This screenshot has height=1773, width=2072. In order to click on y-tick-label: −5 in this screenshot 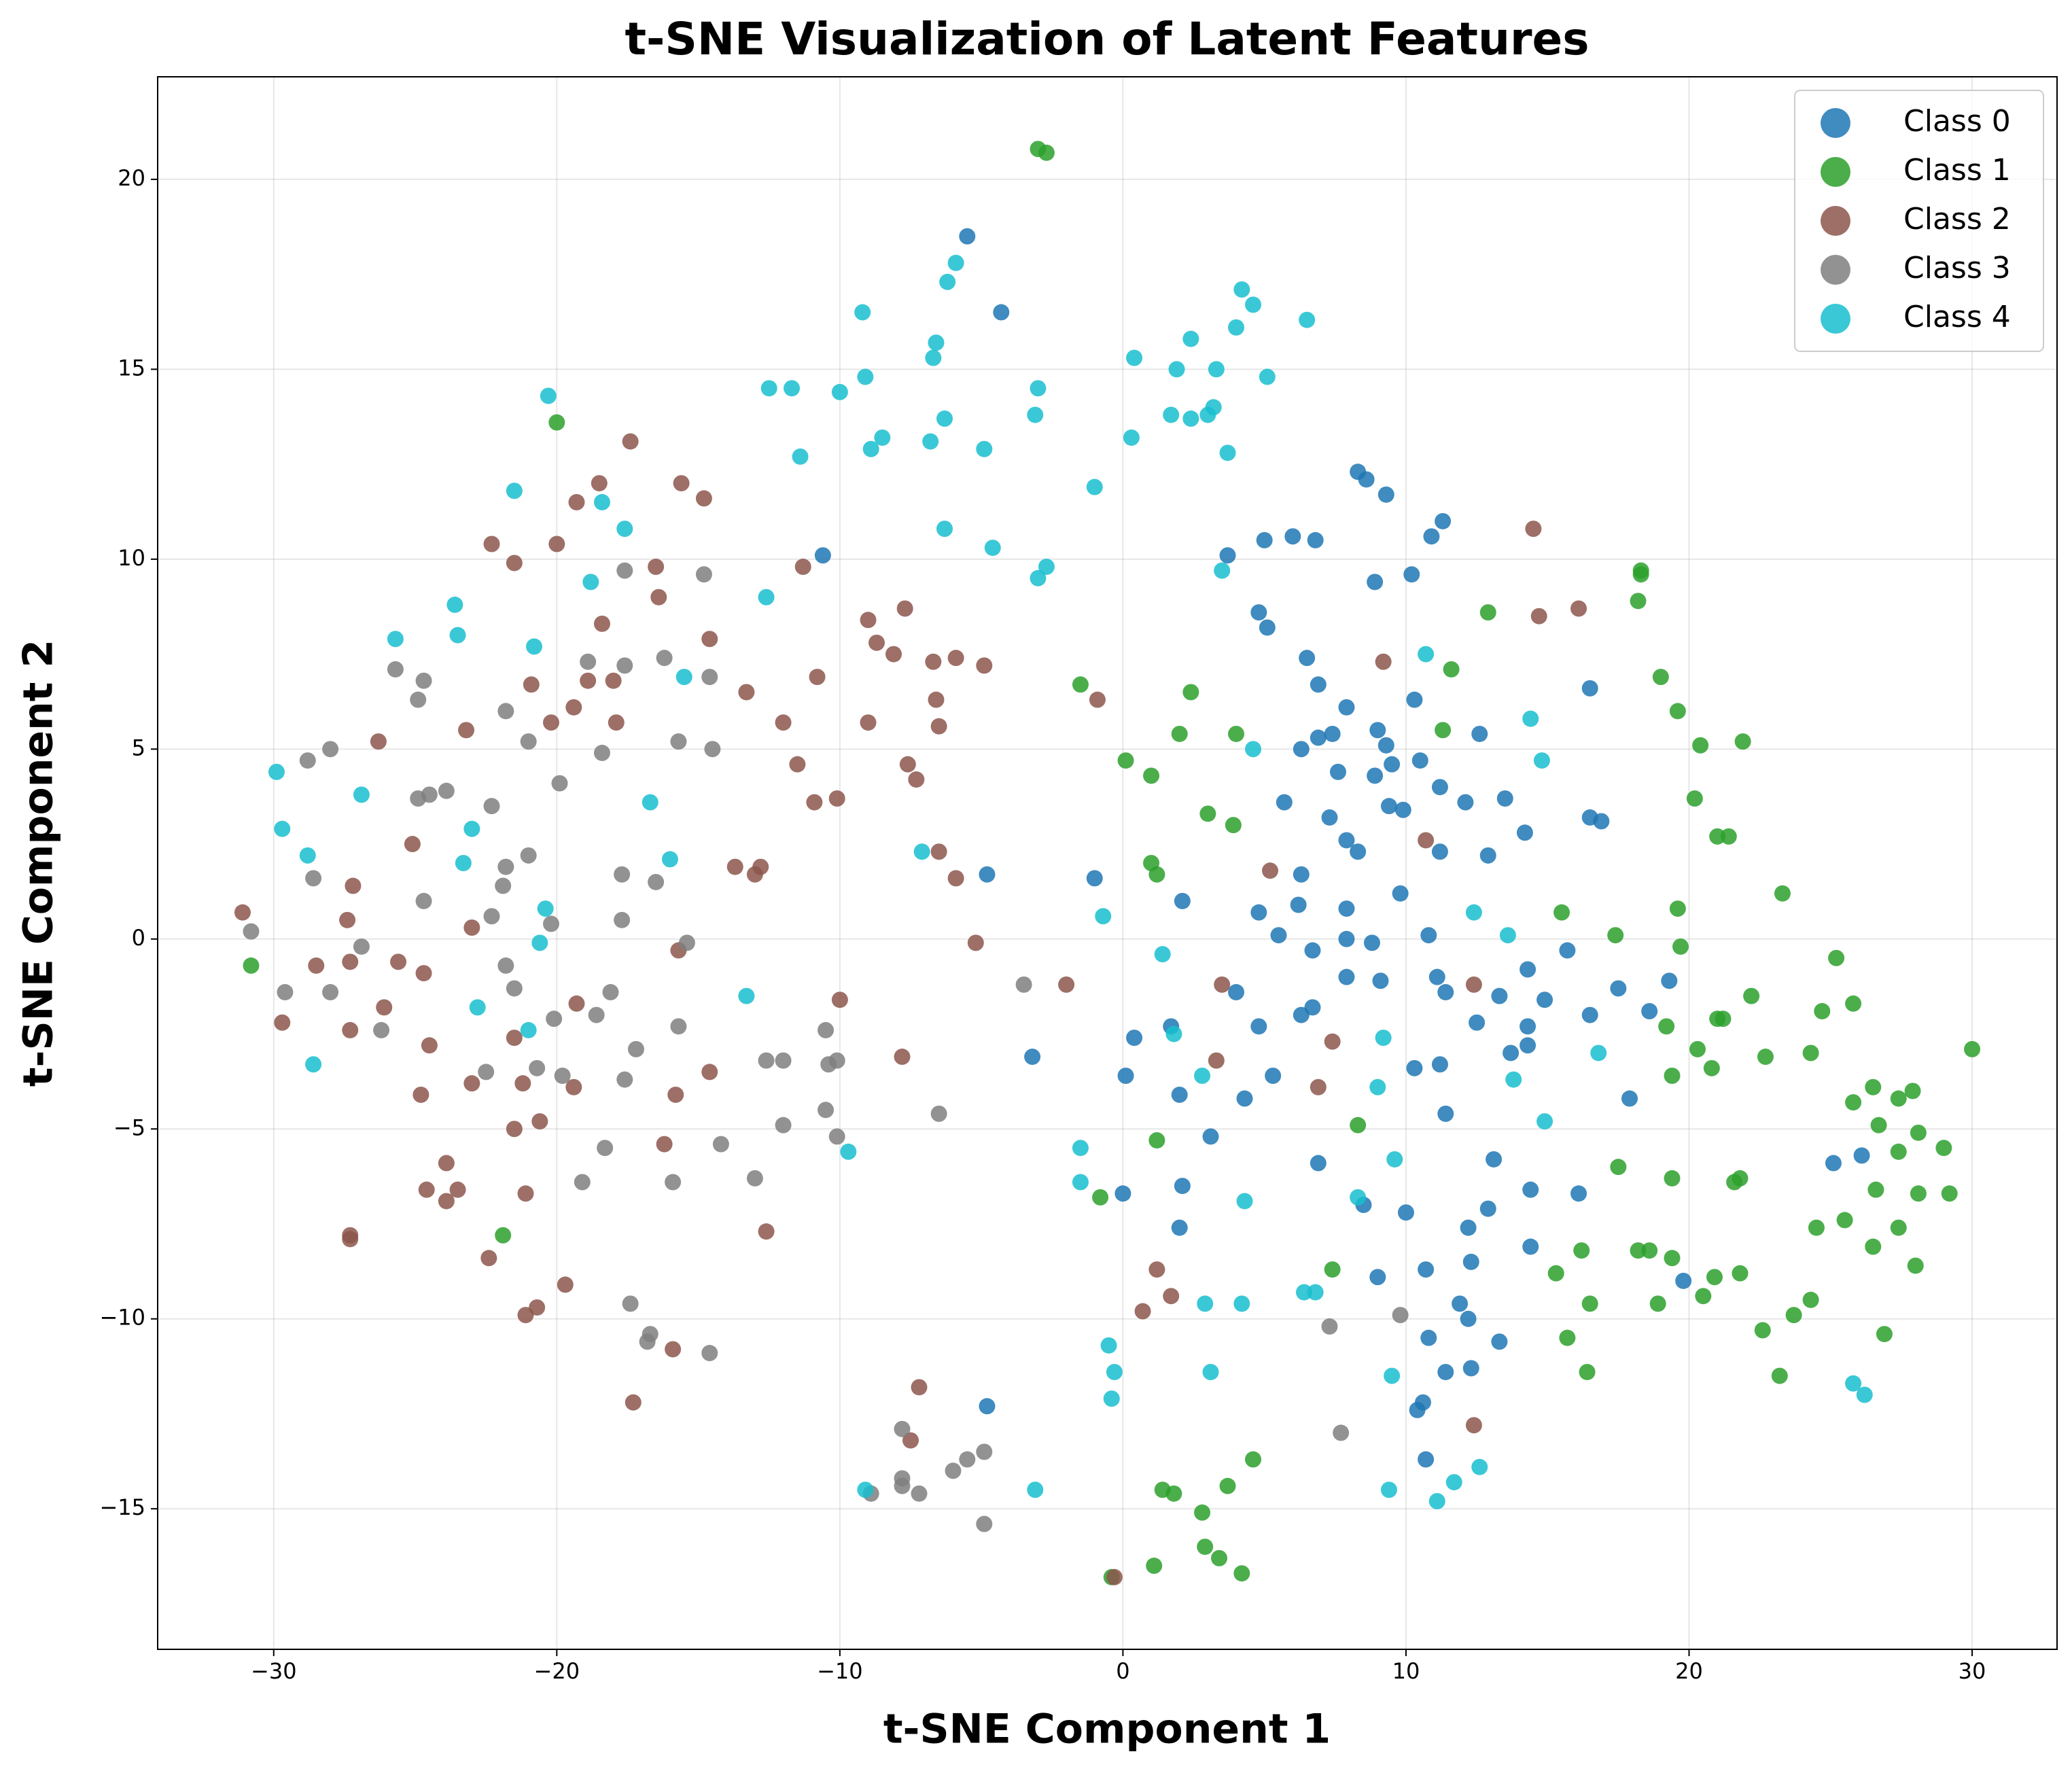, I will do `click(129, 1127)`.